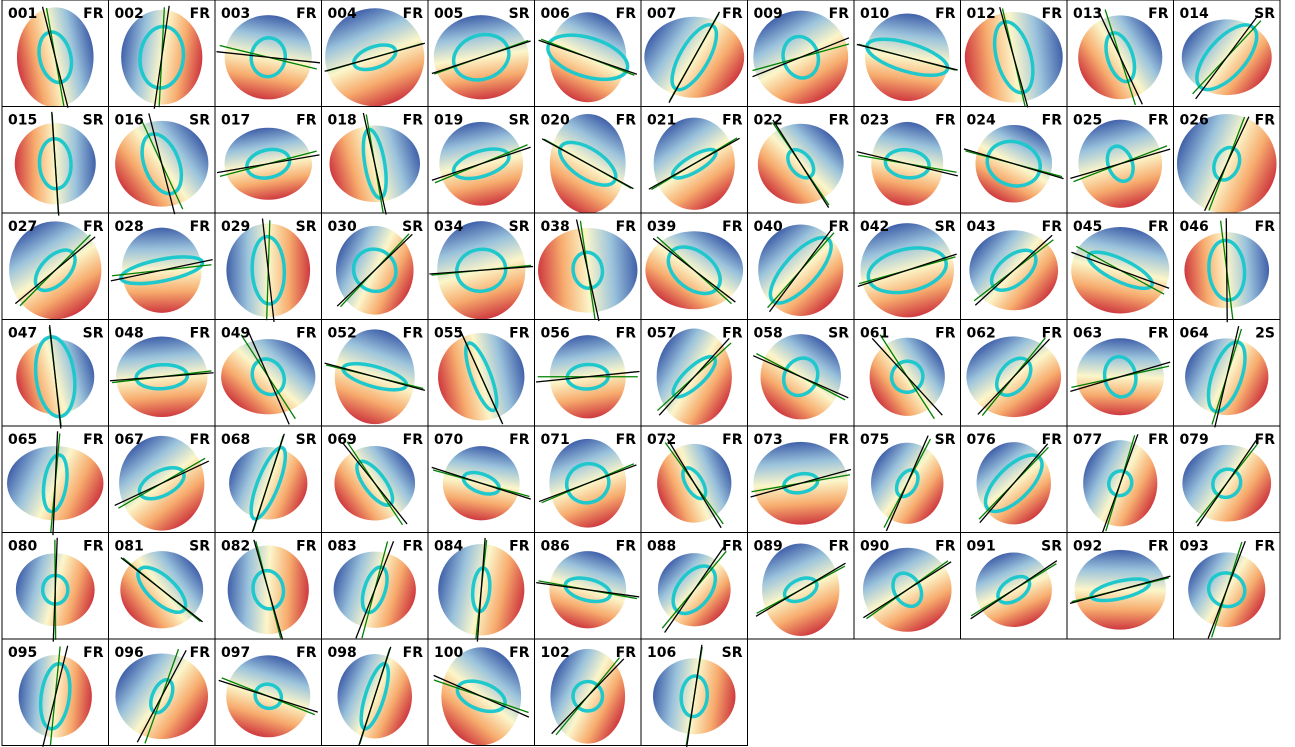  What do you see at coordinates (375, 160) in the screenshot?
I see `panel: 018 FR` at bounding box center [375, 160].